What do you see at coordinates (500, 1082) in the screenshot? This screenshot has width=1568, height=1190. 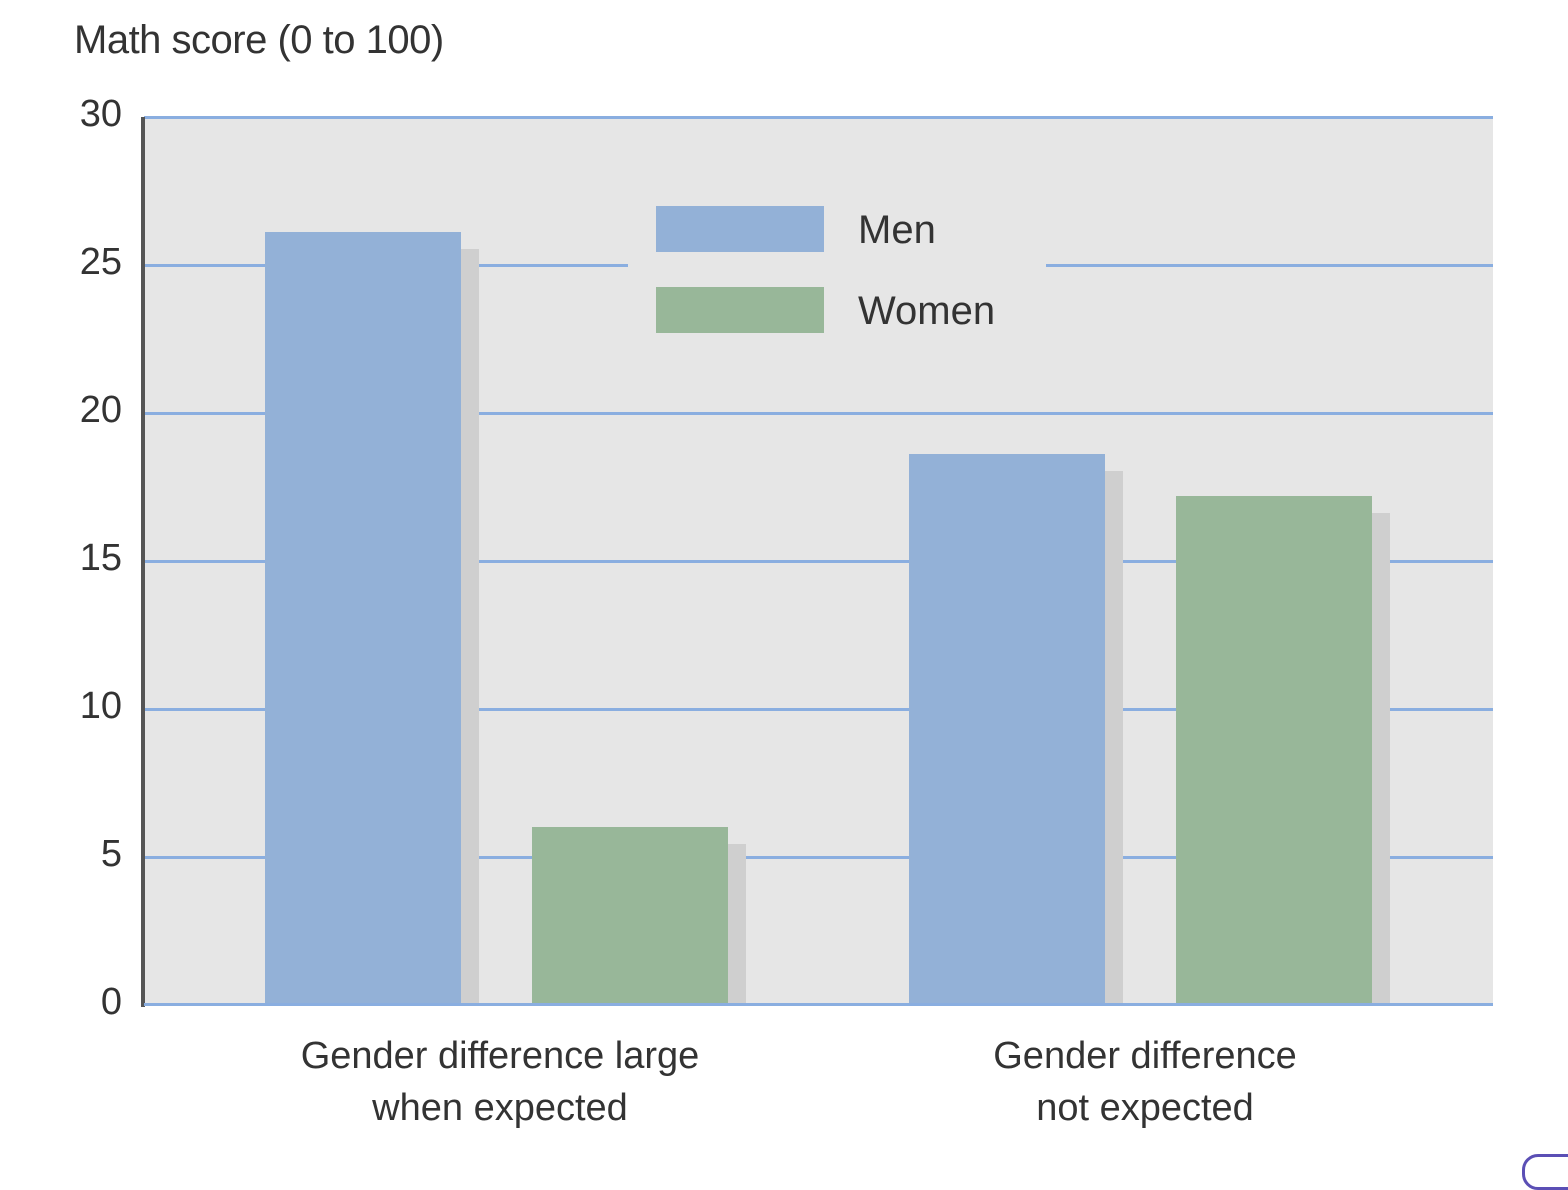 I see `x-category-label-1: Gender difference large when expected` at bounding box center [500, 1082].